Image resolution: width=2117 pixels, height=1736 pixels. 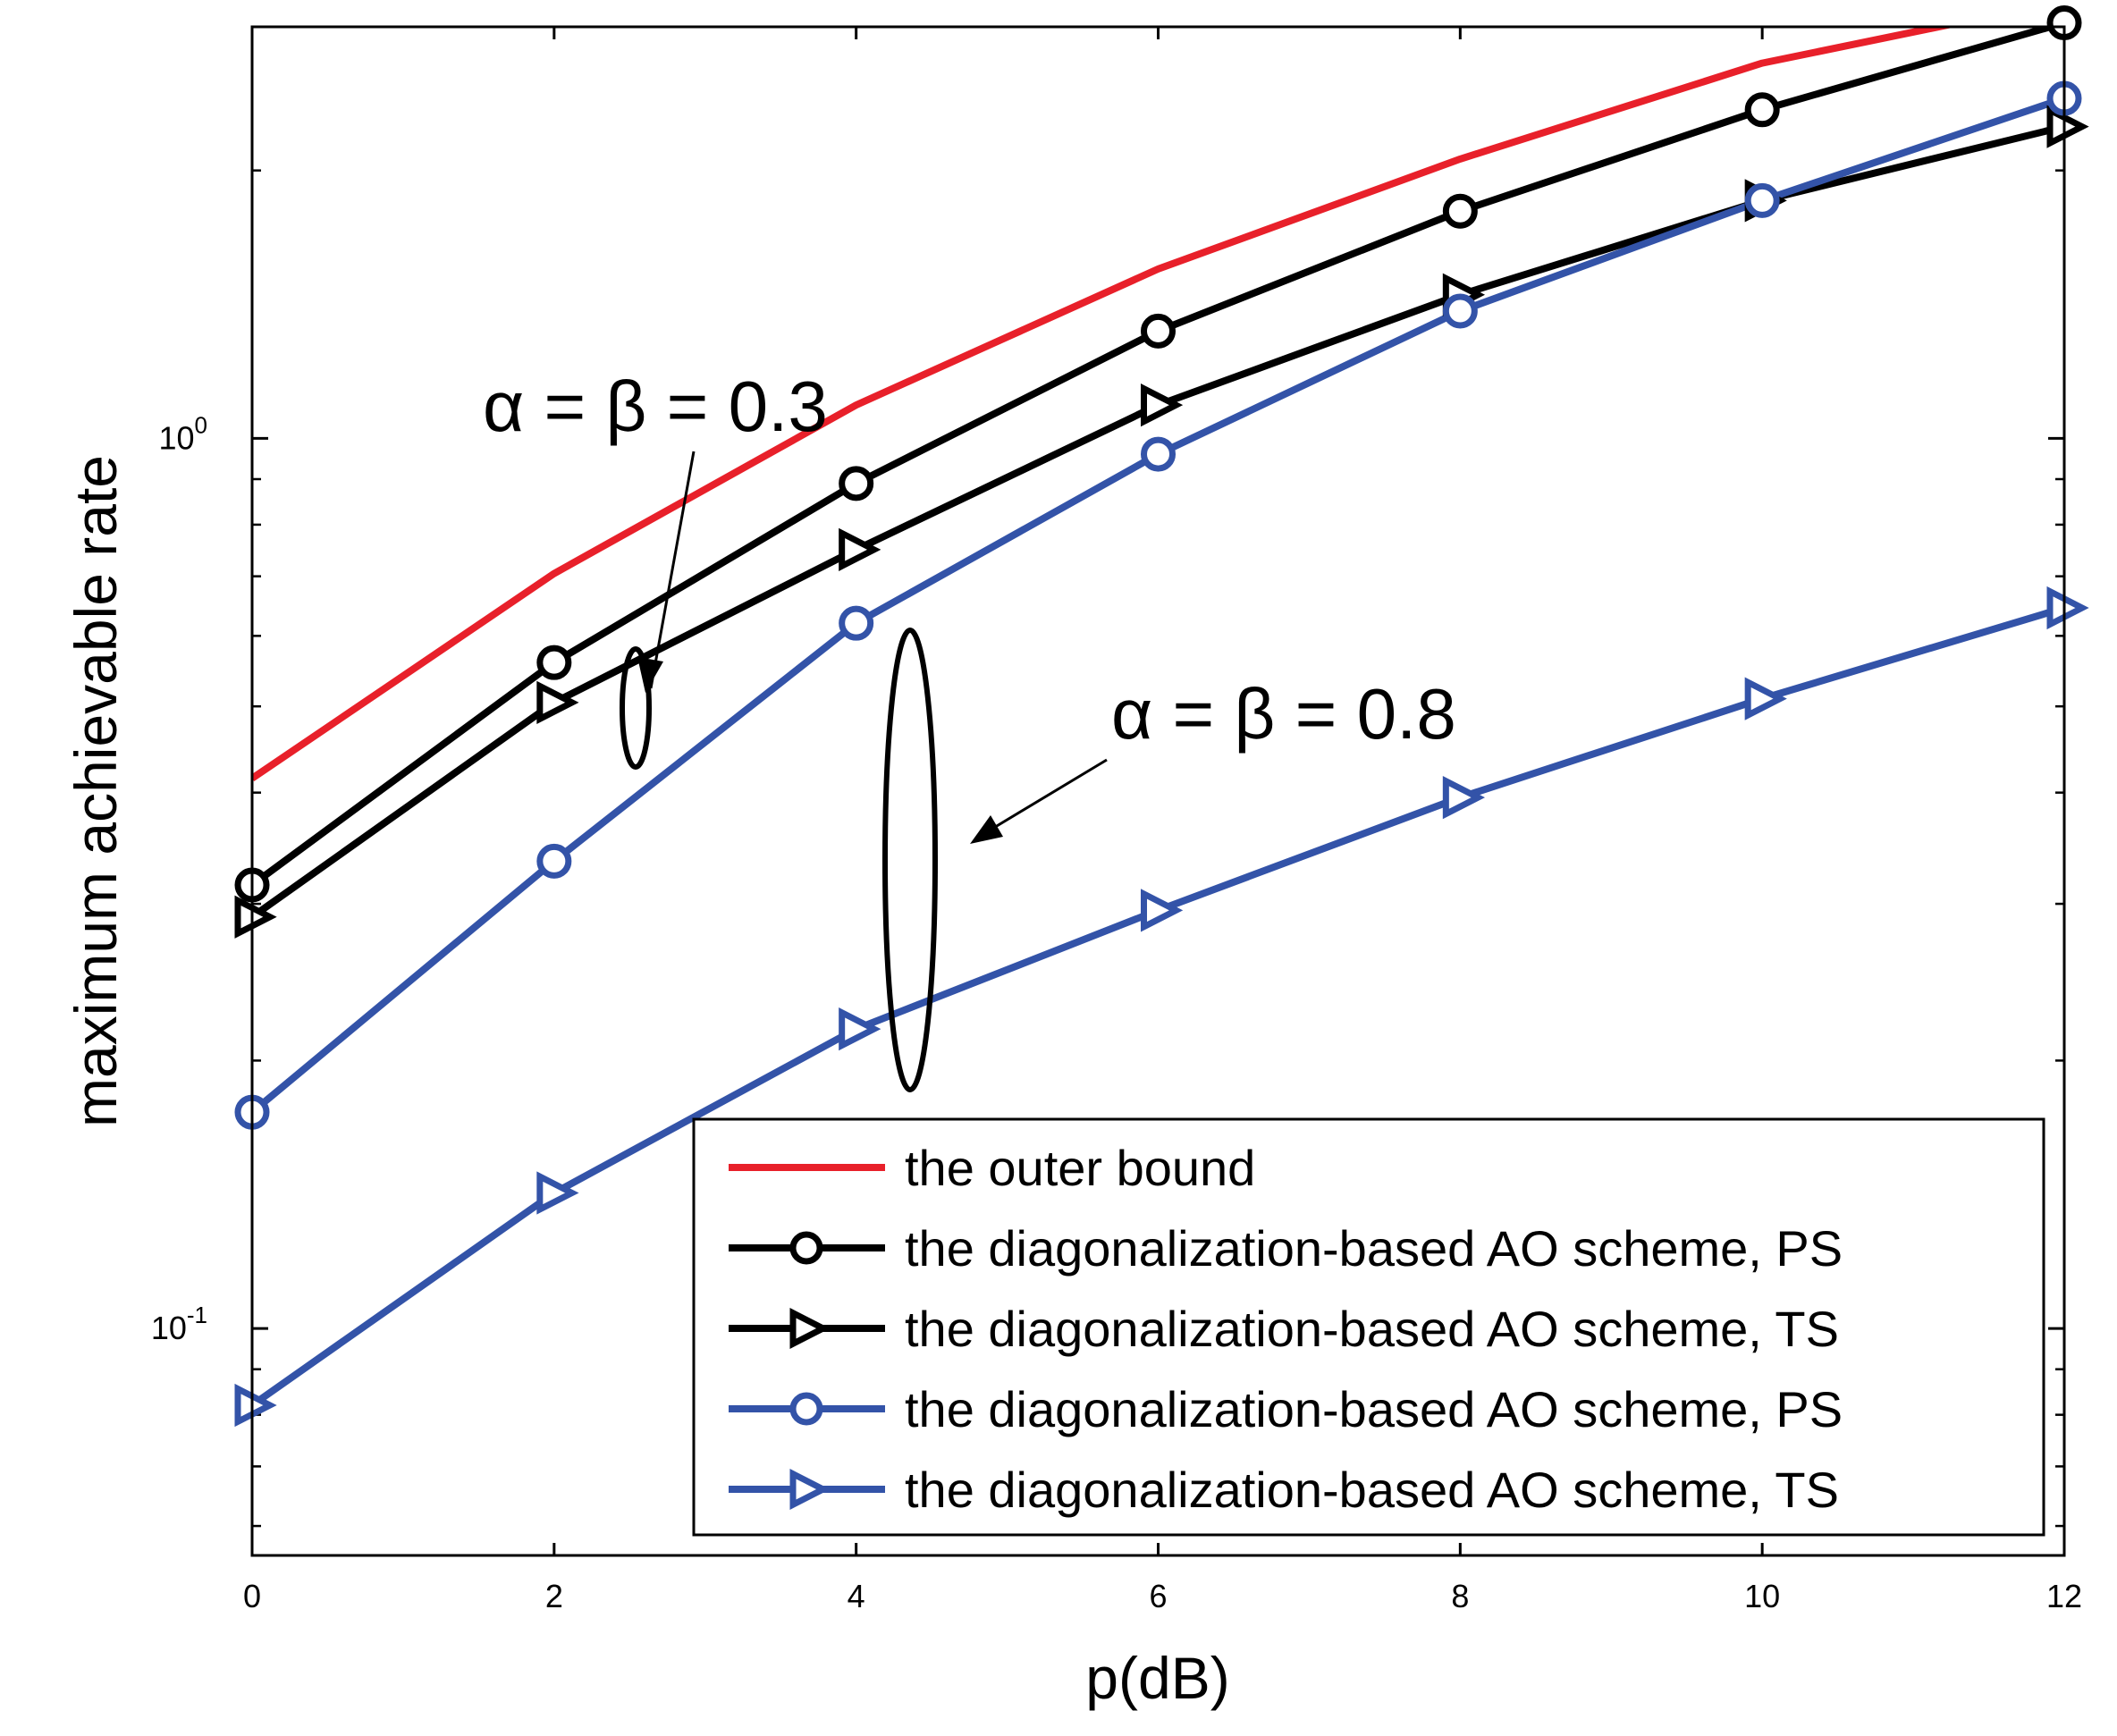 What do you see at coordinates (1762, 1596) in the screenshot?
I see `x-tick-label: 10` at bounding box center [1762, 1596].